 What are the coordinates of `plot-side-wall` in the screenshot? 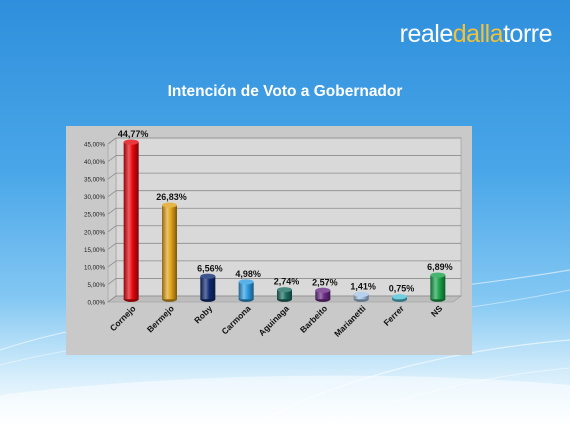 It's located at (112, 220).